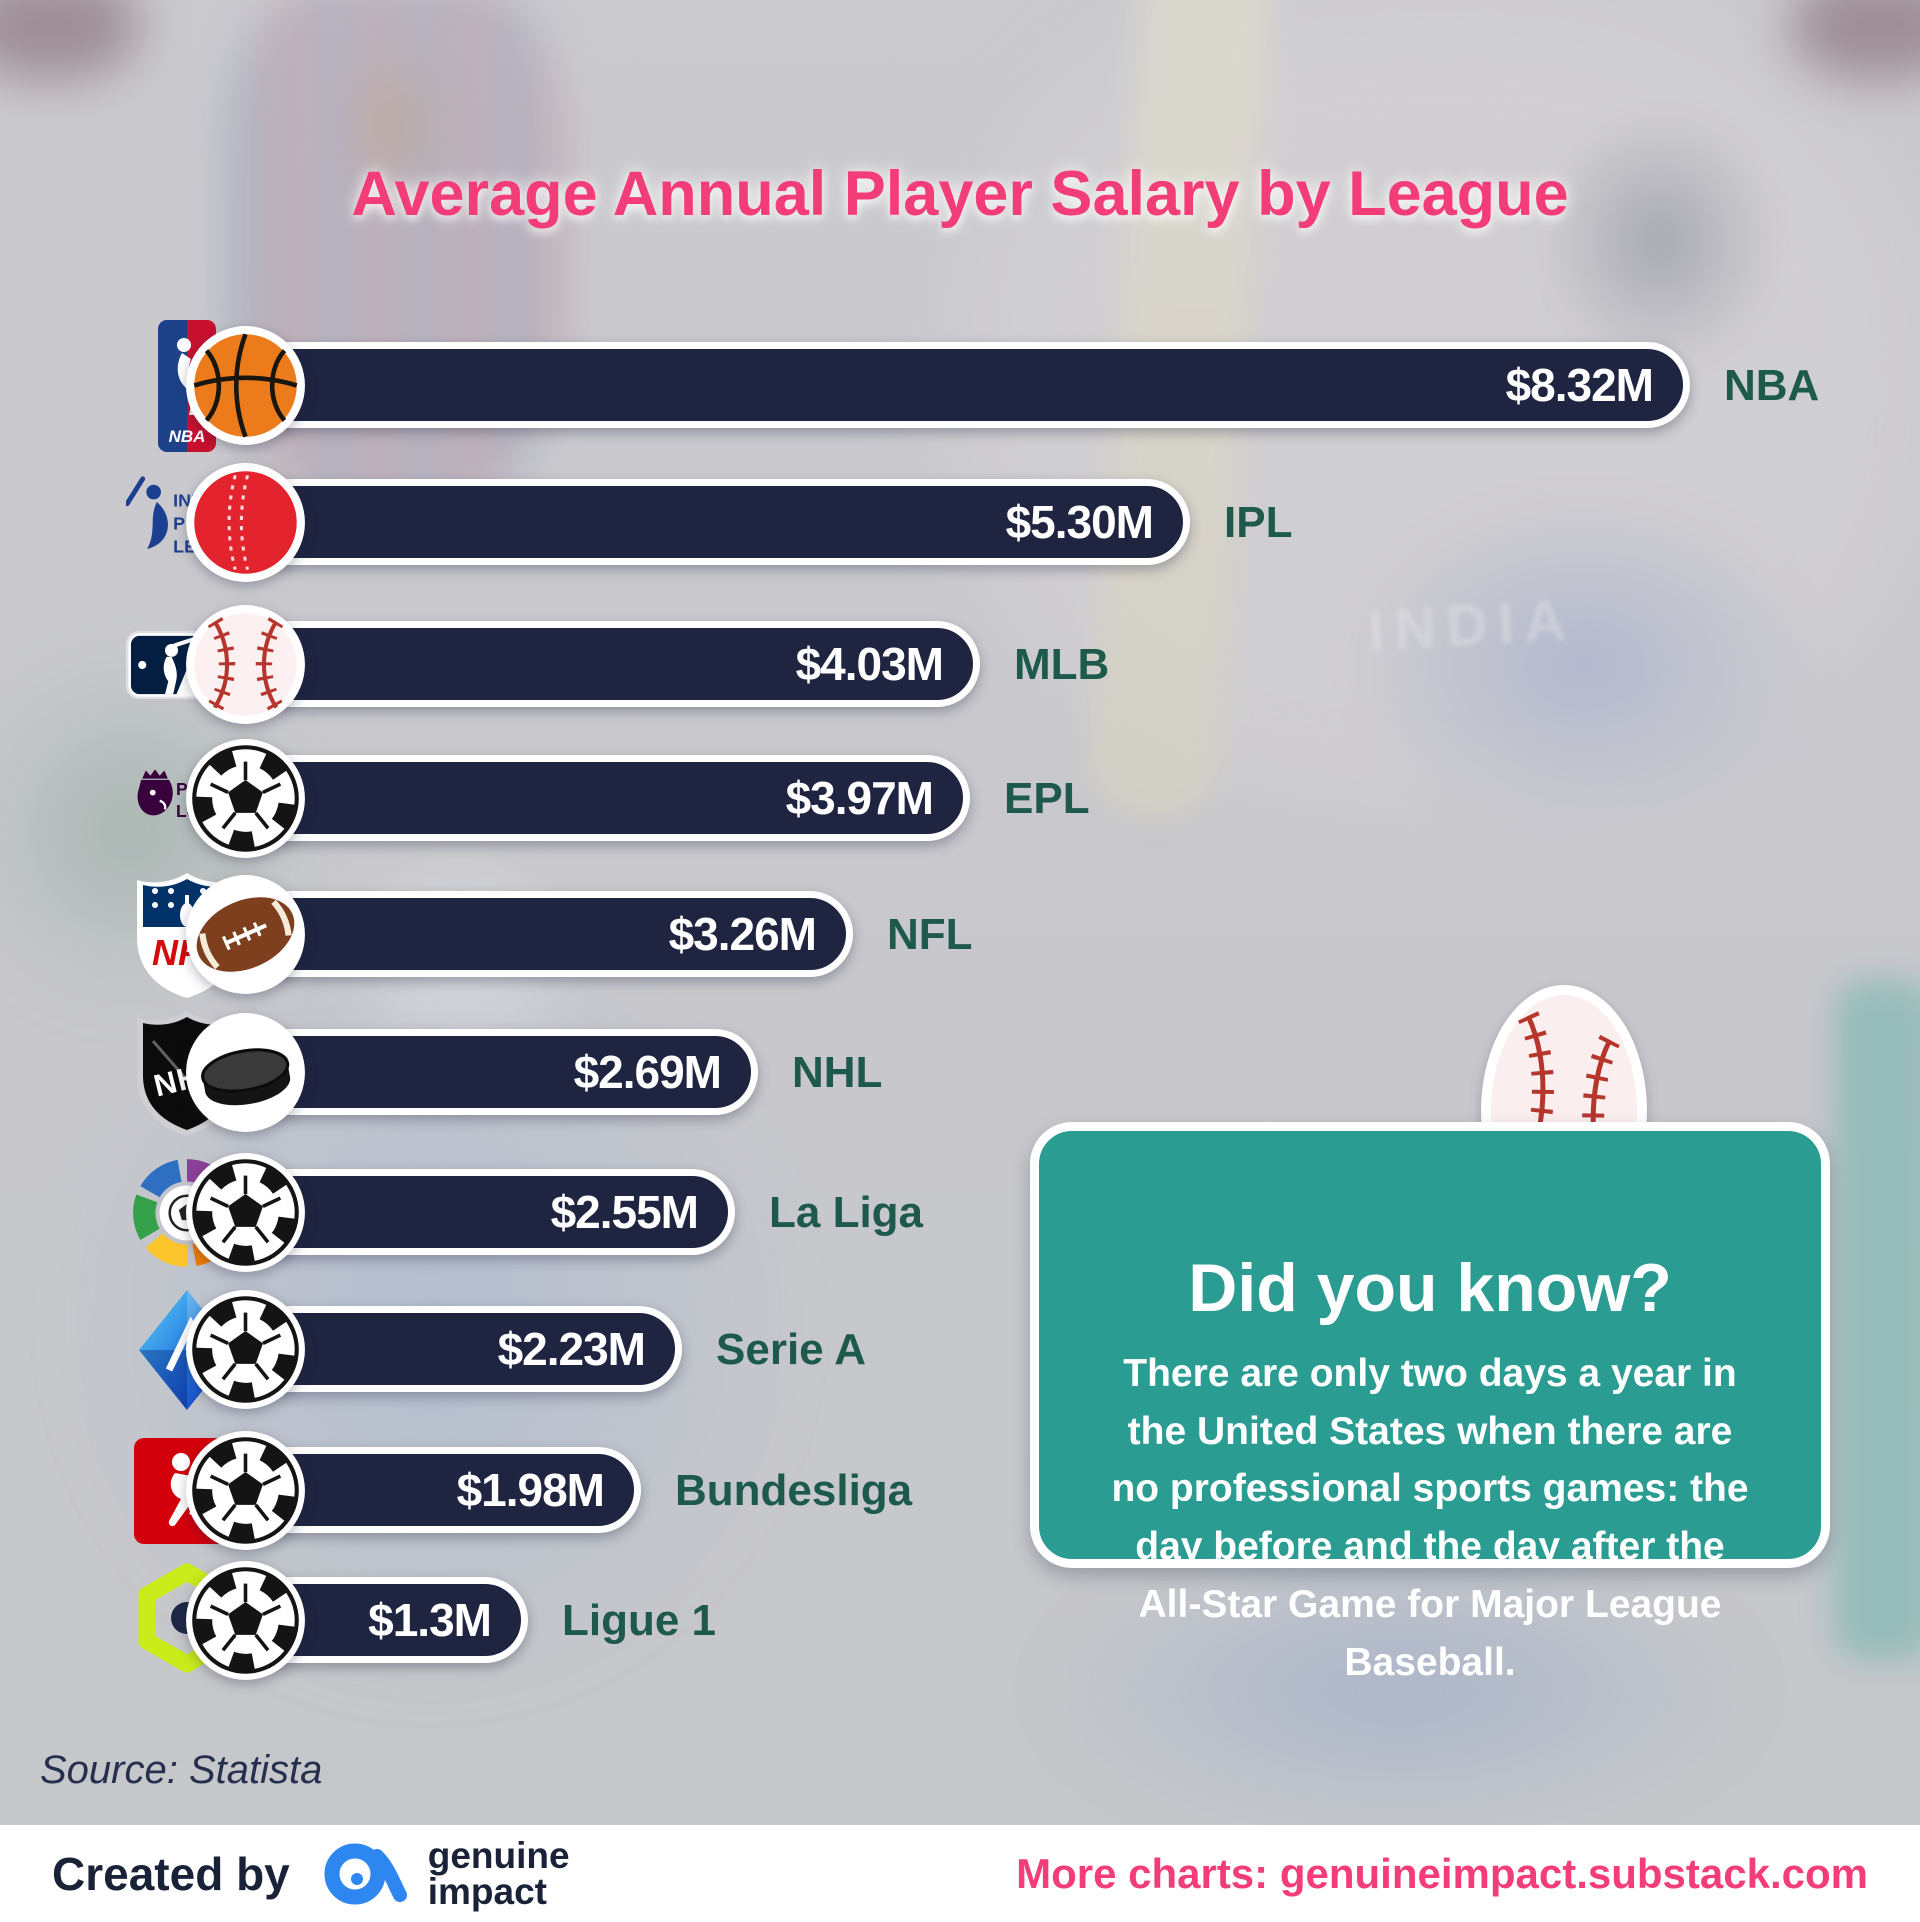 The width and height of the screenshot is (1920, 1922). What do you see at coordinates (395, 260) in the screenshot?
I see `bg-blob-barca-shirt` at bounding box center [395, 260].